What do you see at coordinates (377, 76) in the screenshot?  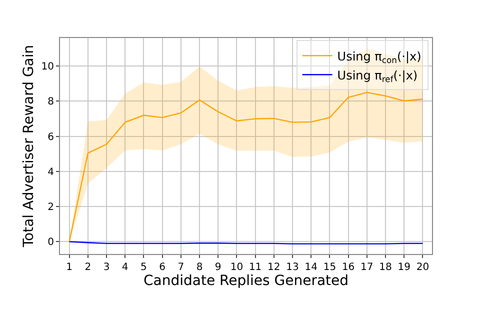 I see `legend-label: Using π$_{ref}$(·|x)` at bounding box center [377, 76].